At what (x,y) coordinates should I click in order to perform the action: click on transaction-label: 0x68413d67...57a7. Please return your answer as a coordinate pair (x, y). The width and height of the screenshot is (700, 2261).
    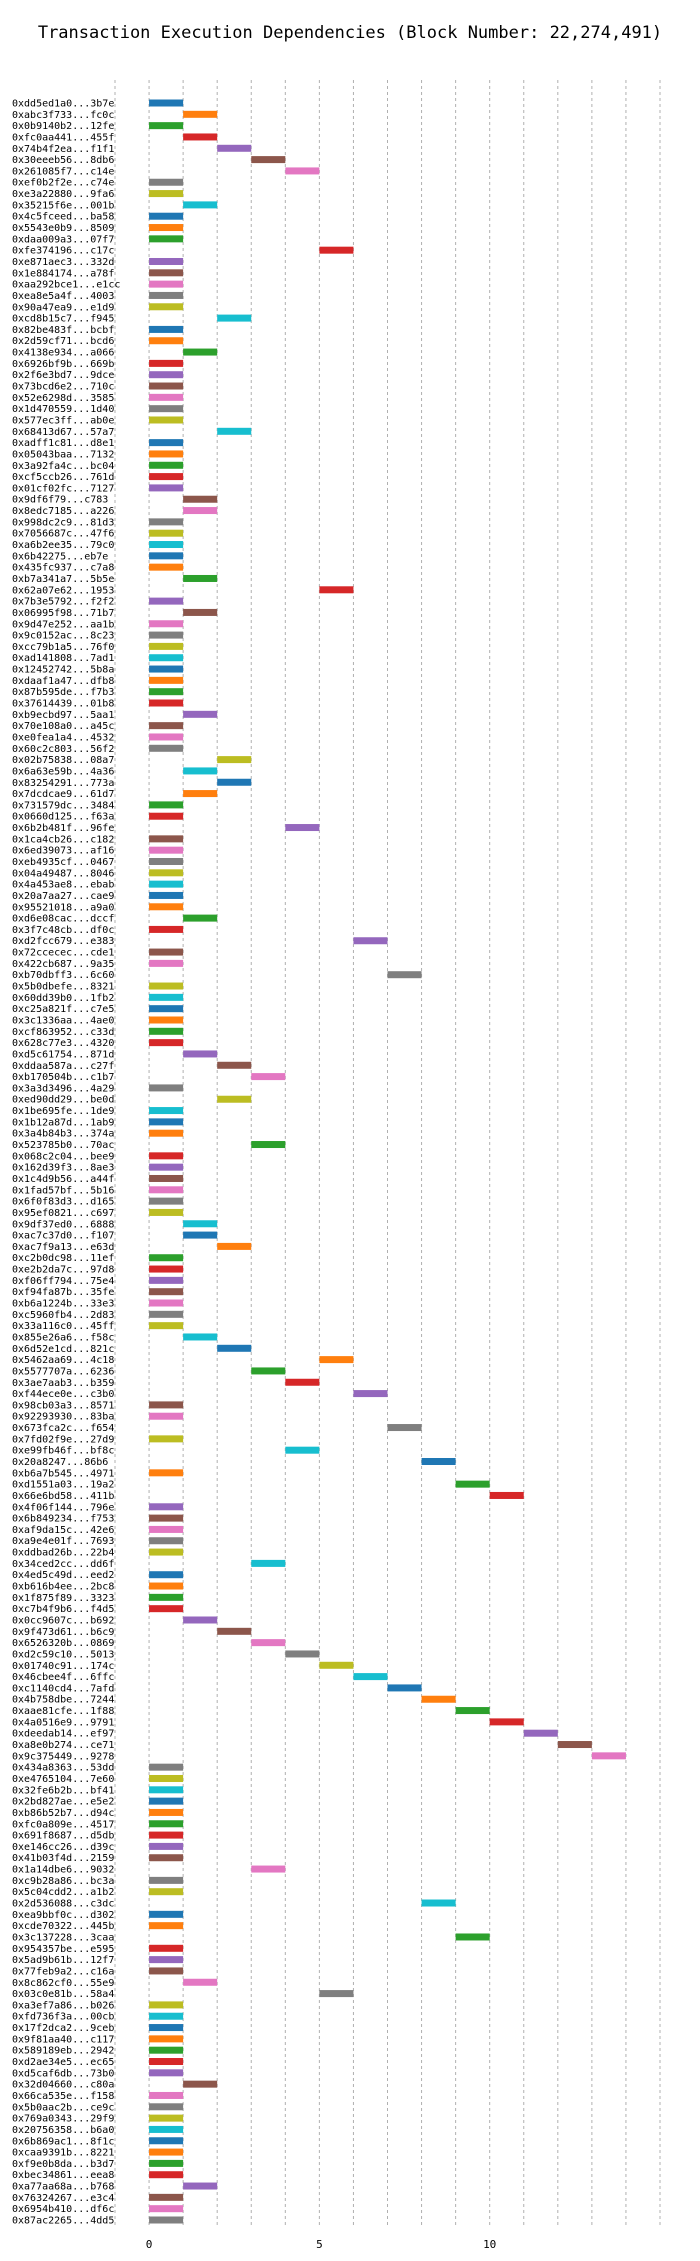
    Looking at the image, I should click on (63, 432).